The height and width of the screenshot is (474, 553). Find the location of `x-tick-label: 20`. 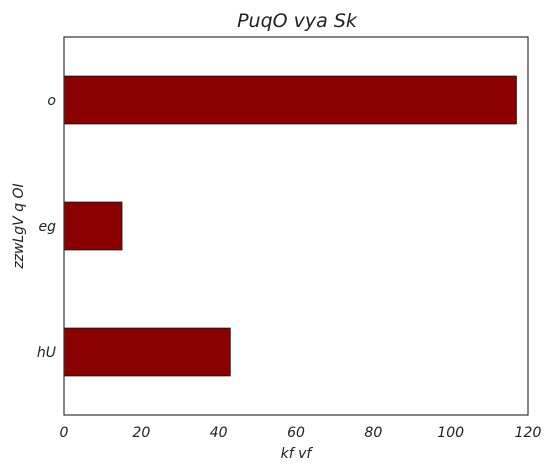

x-tick-label: 20 is located at coordinates (141, 433).